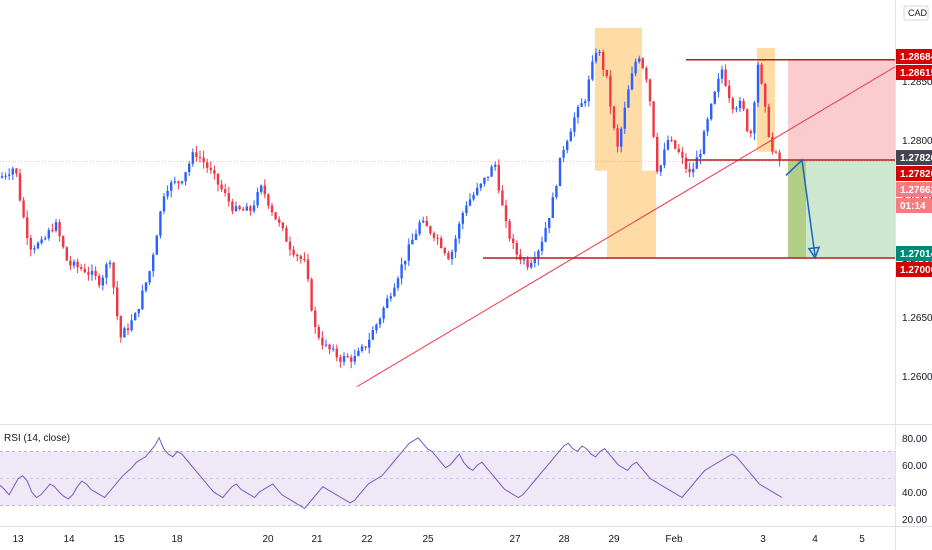 Image resolution: width=932 pixels, height=550 pixels. Describe the element at coordinates (814, 253) in the screenshot. I see `arrow-head` at that location.